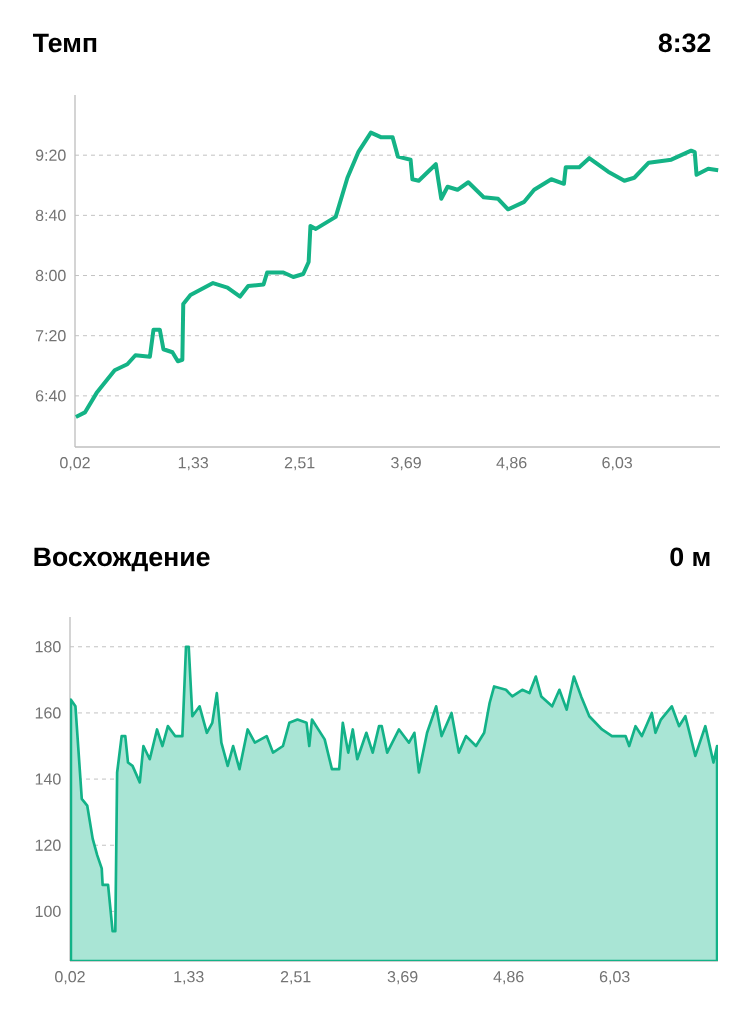 The width and height of the screenshot is (748, 1024). What do you see at coordinates (48, 911) in the screenshot?
I see `y-tick-label: 100` at bounding box center [48, 911].